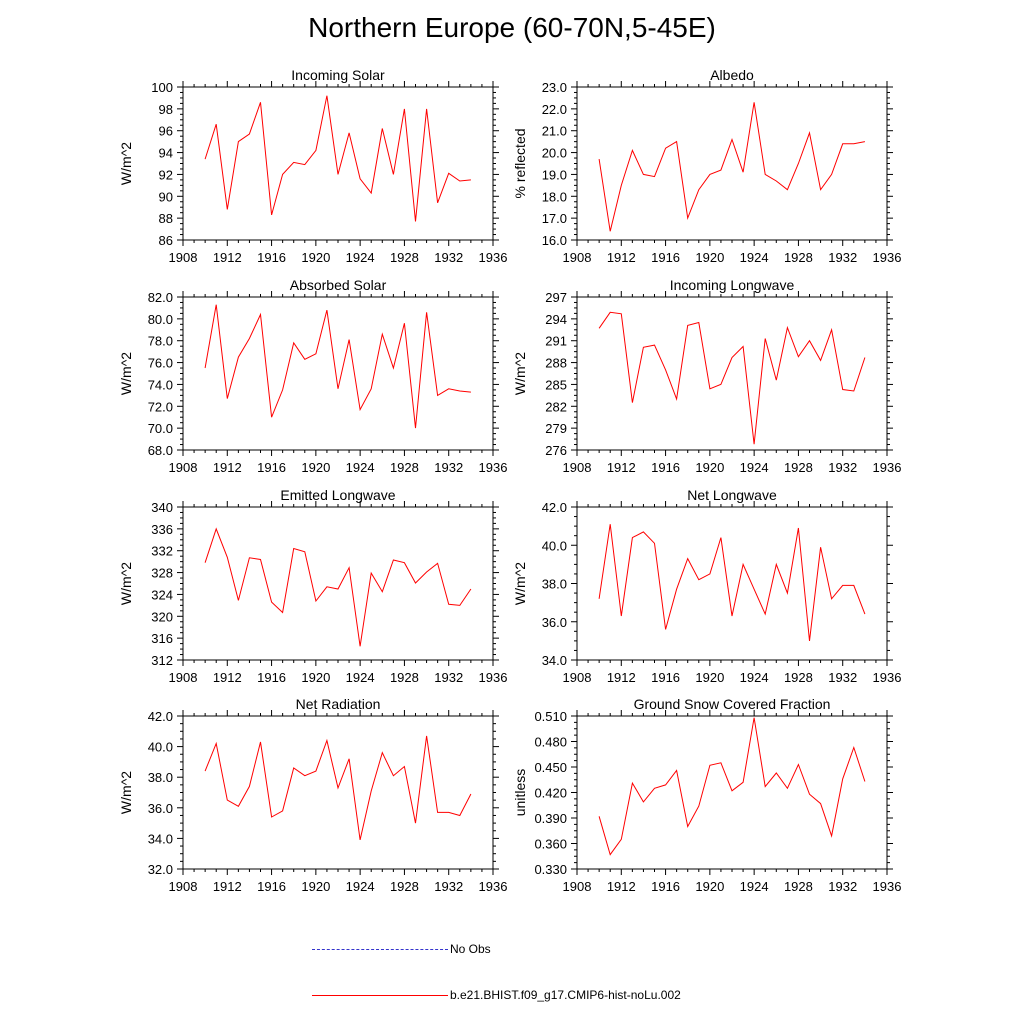 The height and width of the screenshot is (1024, 1024). I want to click on panel-title: Net Radiation, so click(338, 704).